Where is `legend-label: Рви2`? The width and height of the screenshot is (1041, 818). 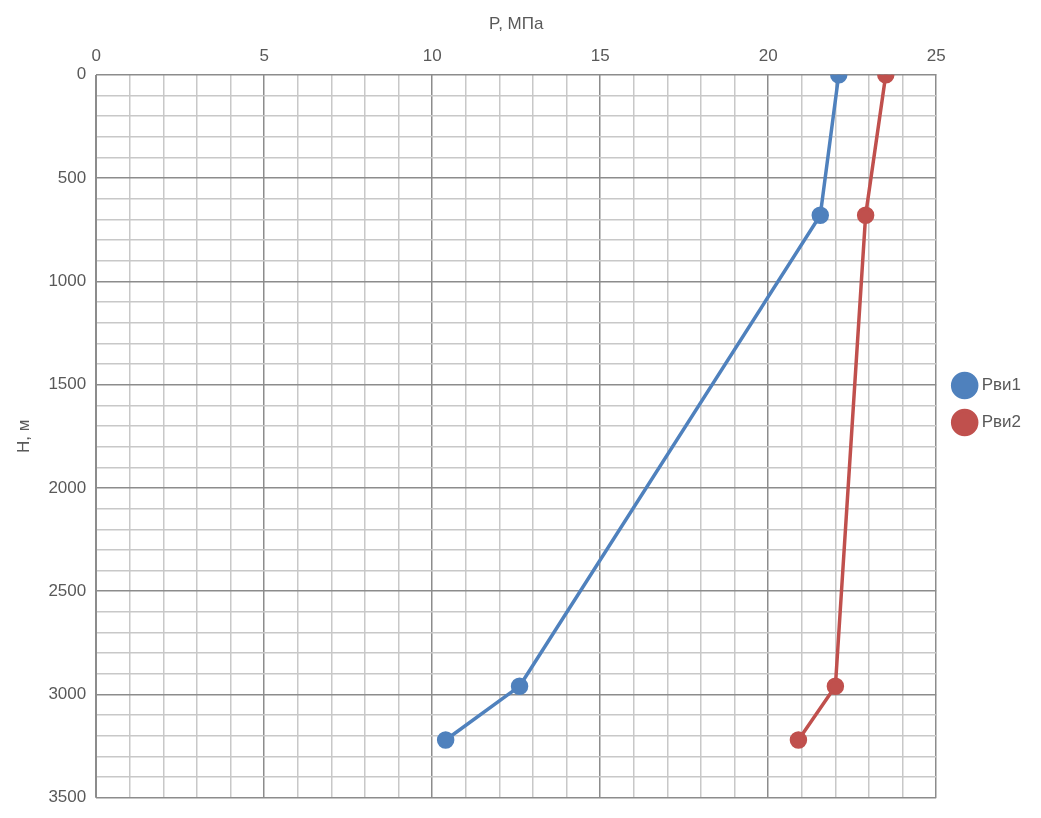
legend-label: Рви2 is located at coordinates (1001, 422).